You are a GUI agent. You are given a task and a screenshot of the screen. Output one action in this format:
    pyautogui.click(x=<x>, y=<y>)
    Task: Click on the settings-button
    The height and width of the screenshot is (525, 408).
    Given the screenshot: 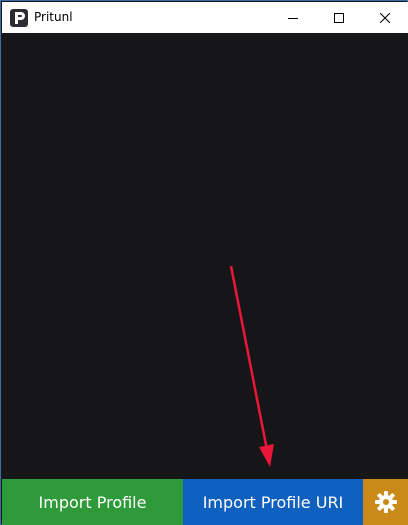 What is the action you would take?
    pyautogui.click(x=385, y=502)
    